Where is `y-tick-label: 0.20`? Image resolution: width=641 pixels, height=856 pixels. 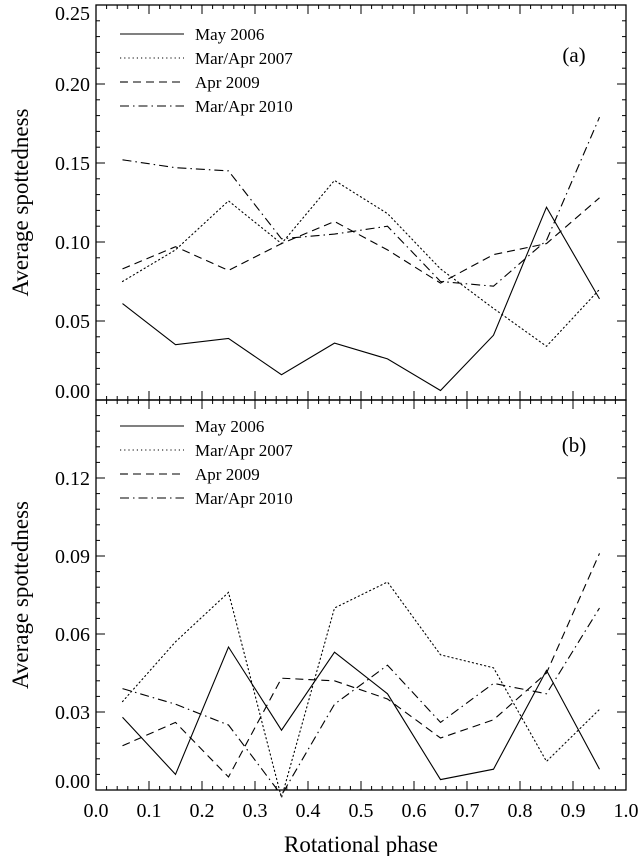 y-tick-label: 0.20 is located at coordinates (72, 85).